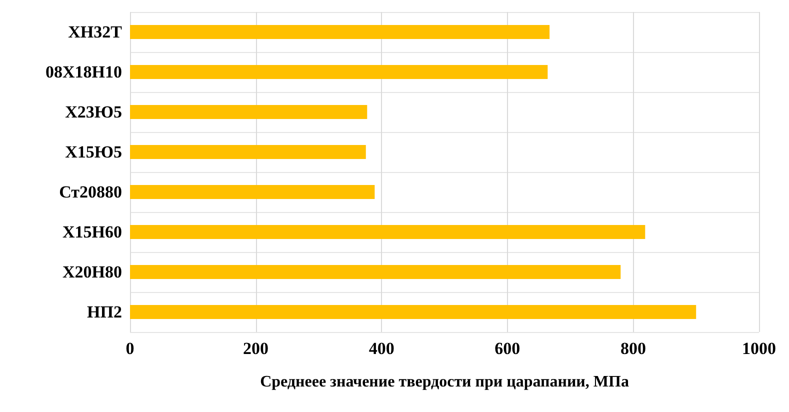 Image resolution: width=789 pixels, height=412 pixels. I want to click on y-tick-label: НП2, so click(104, 312).